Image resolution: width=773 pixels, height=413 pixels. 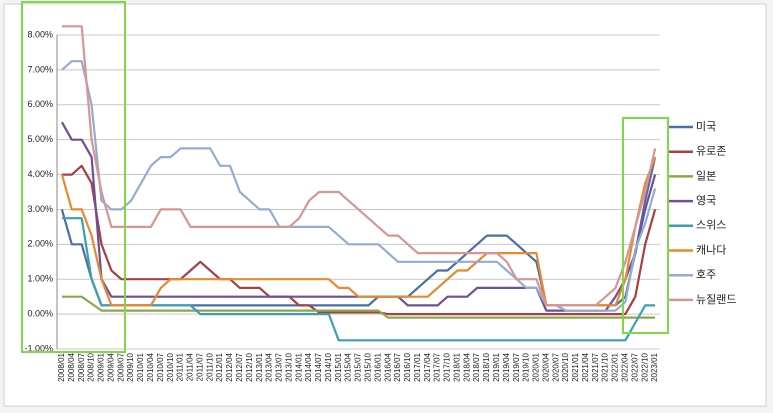 I want to click on y-tick-label: 3.00%, so click(x=40, y=209).